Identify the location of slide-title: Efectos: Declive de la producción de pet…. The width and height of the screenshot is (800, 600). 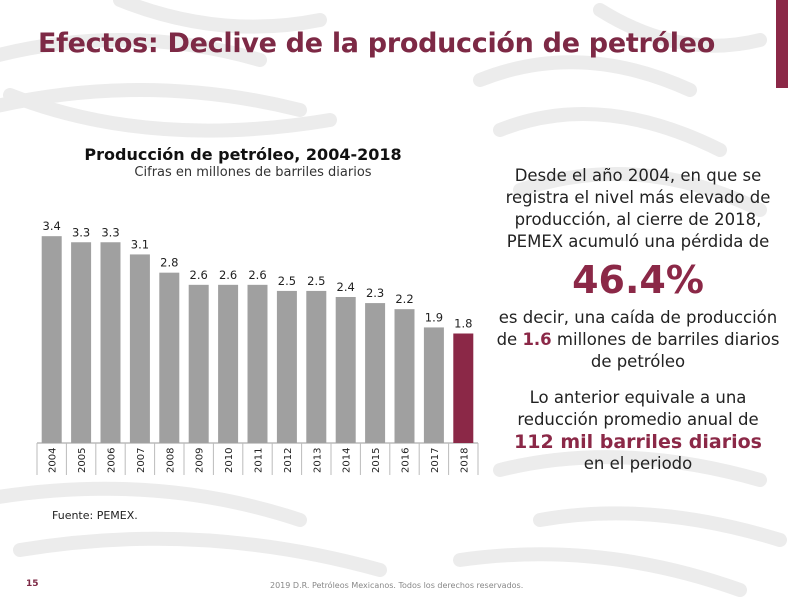
(376, 43).